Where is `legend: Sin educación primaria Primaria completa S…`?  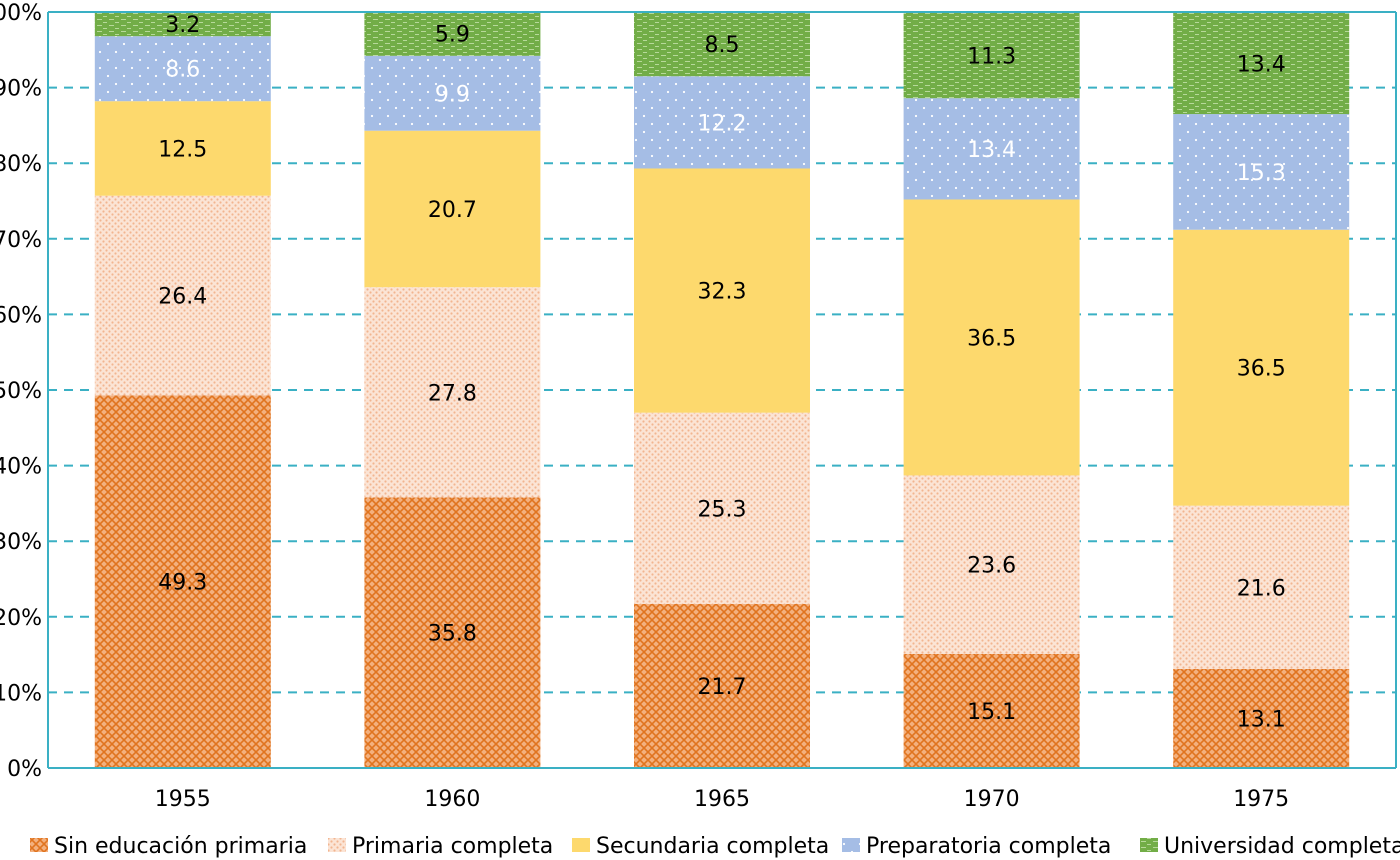
legend: Sin educación primaria Primaria completa S… is located at coordinates (715, 846).